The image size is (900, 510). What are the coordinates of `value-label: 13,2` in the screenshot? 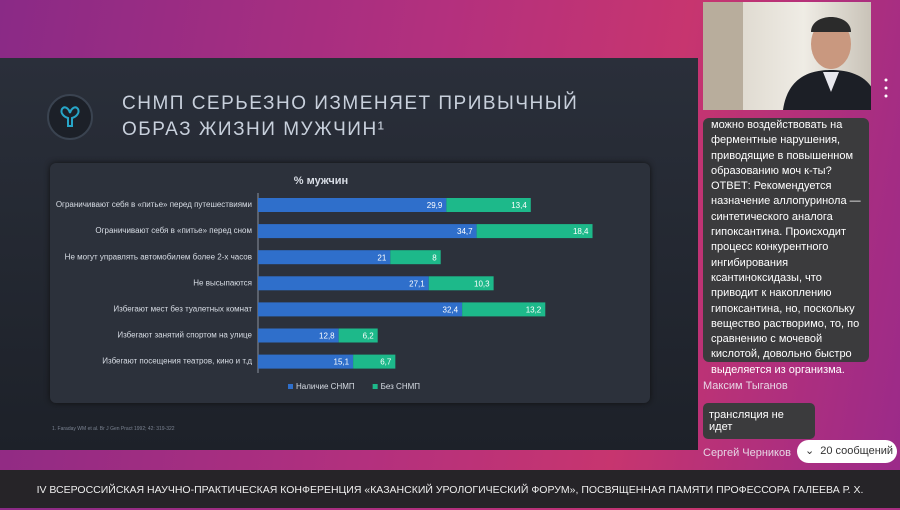 It's located at (534, 310).